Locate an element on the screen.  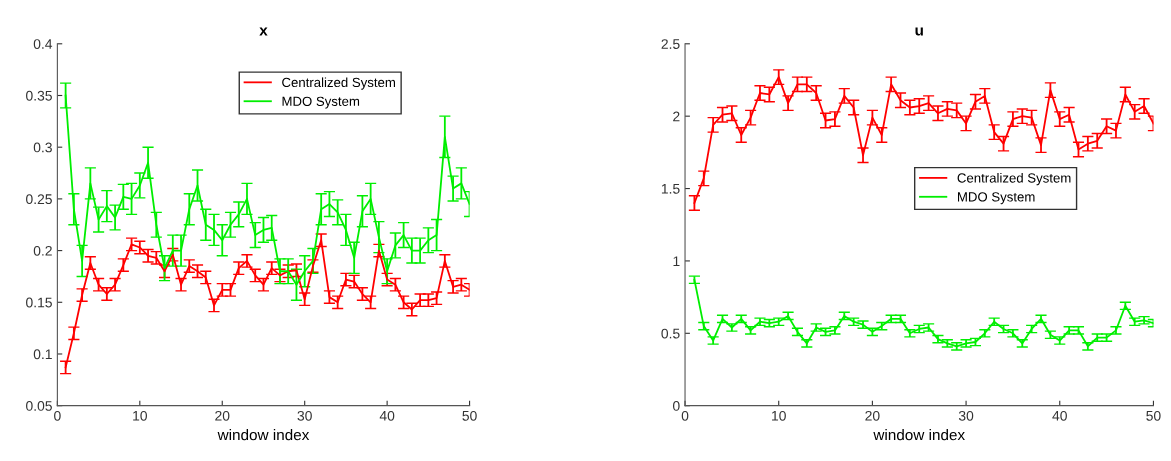
y-tick-label: 0.1 is located at coordinates (42, 354).